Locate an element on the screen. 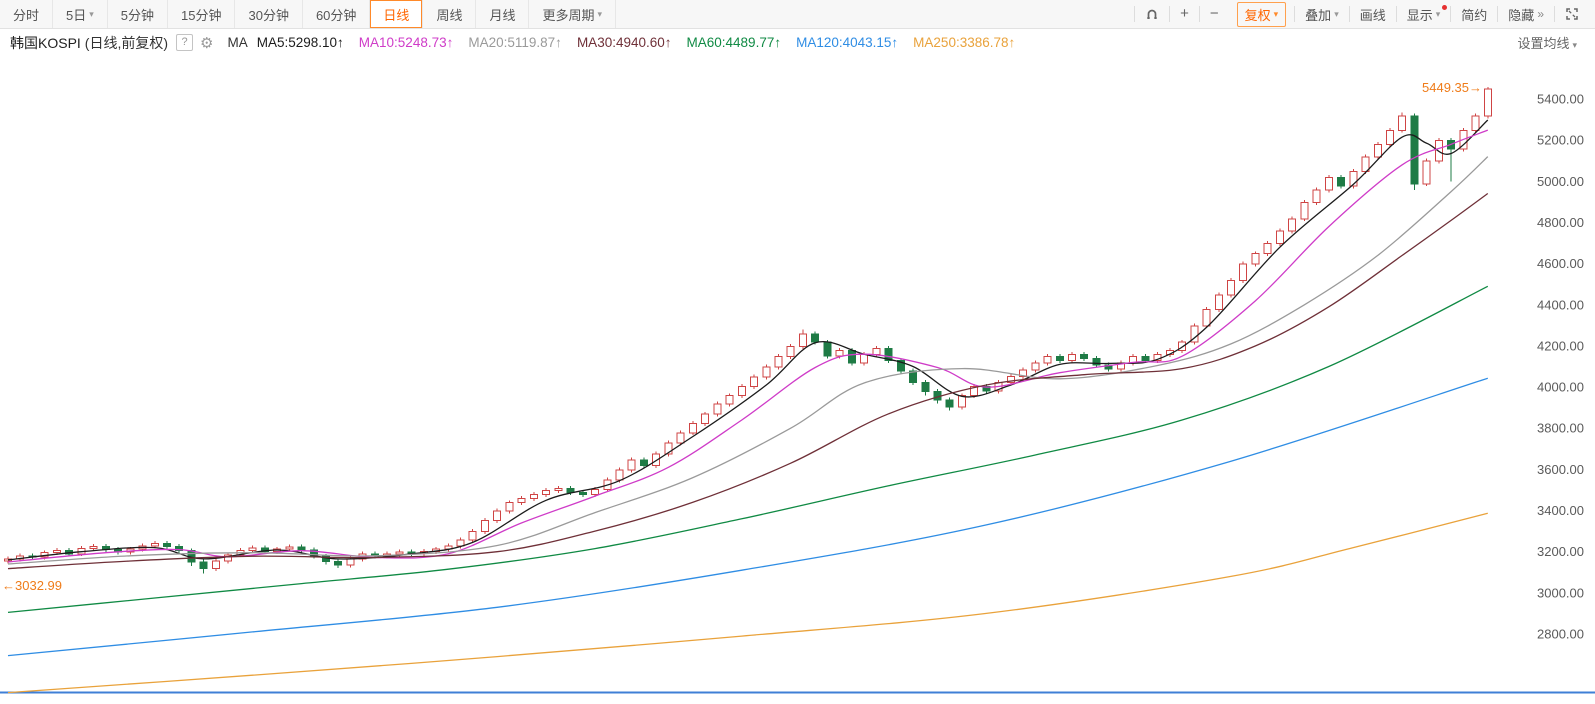 The height and width of the screenshot is (704, 1595). symbol-period-note: (日线,前复权) is located at coordinates (126, 42).